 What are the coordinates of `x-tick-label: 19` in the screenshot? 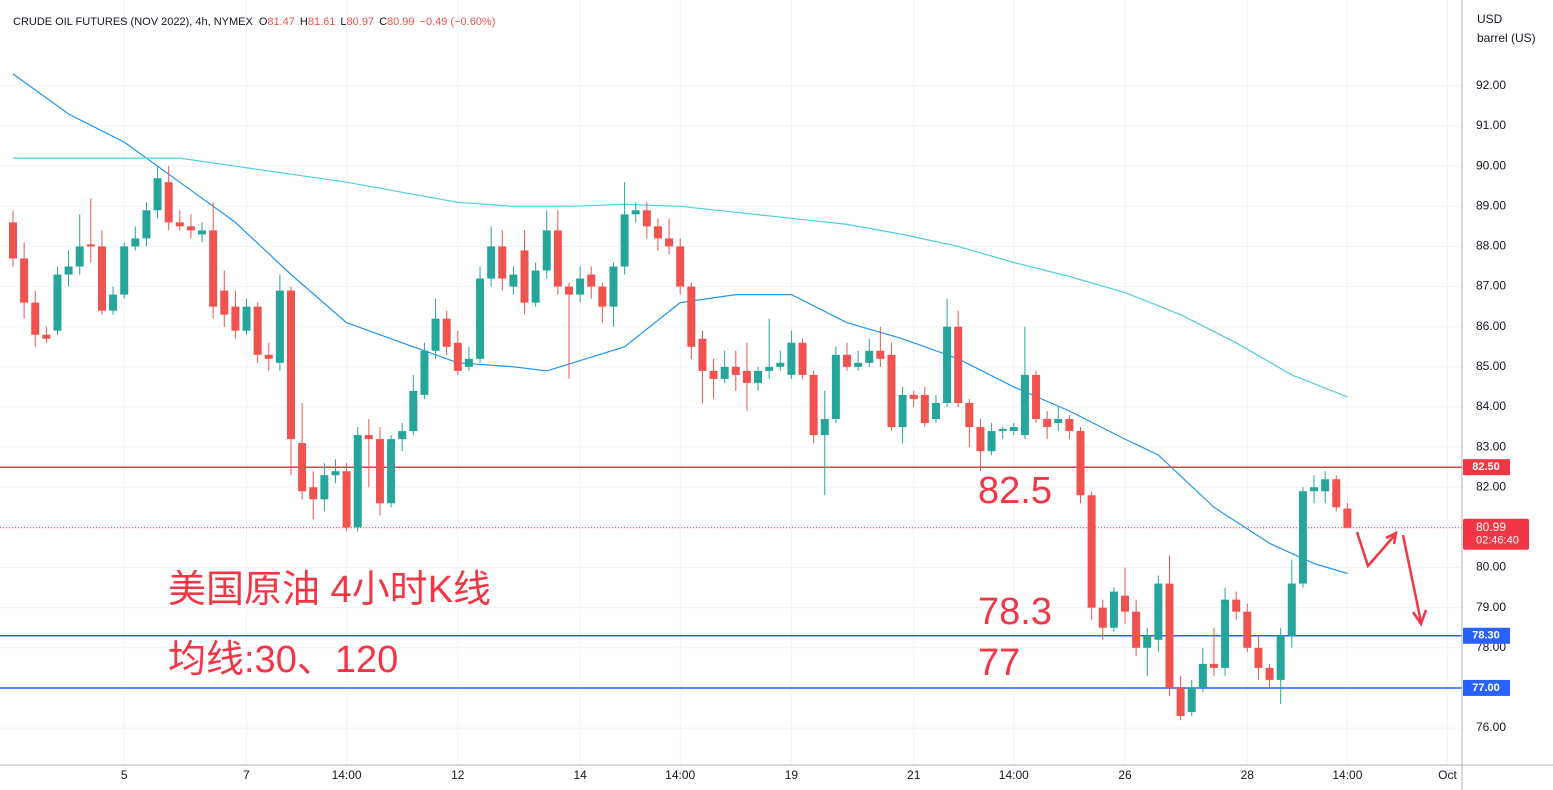 It's located at (792, 775).